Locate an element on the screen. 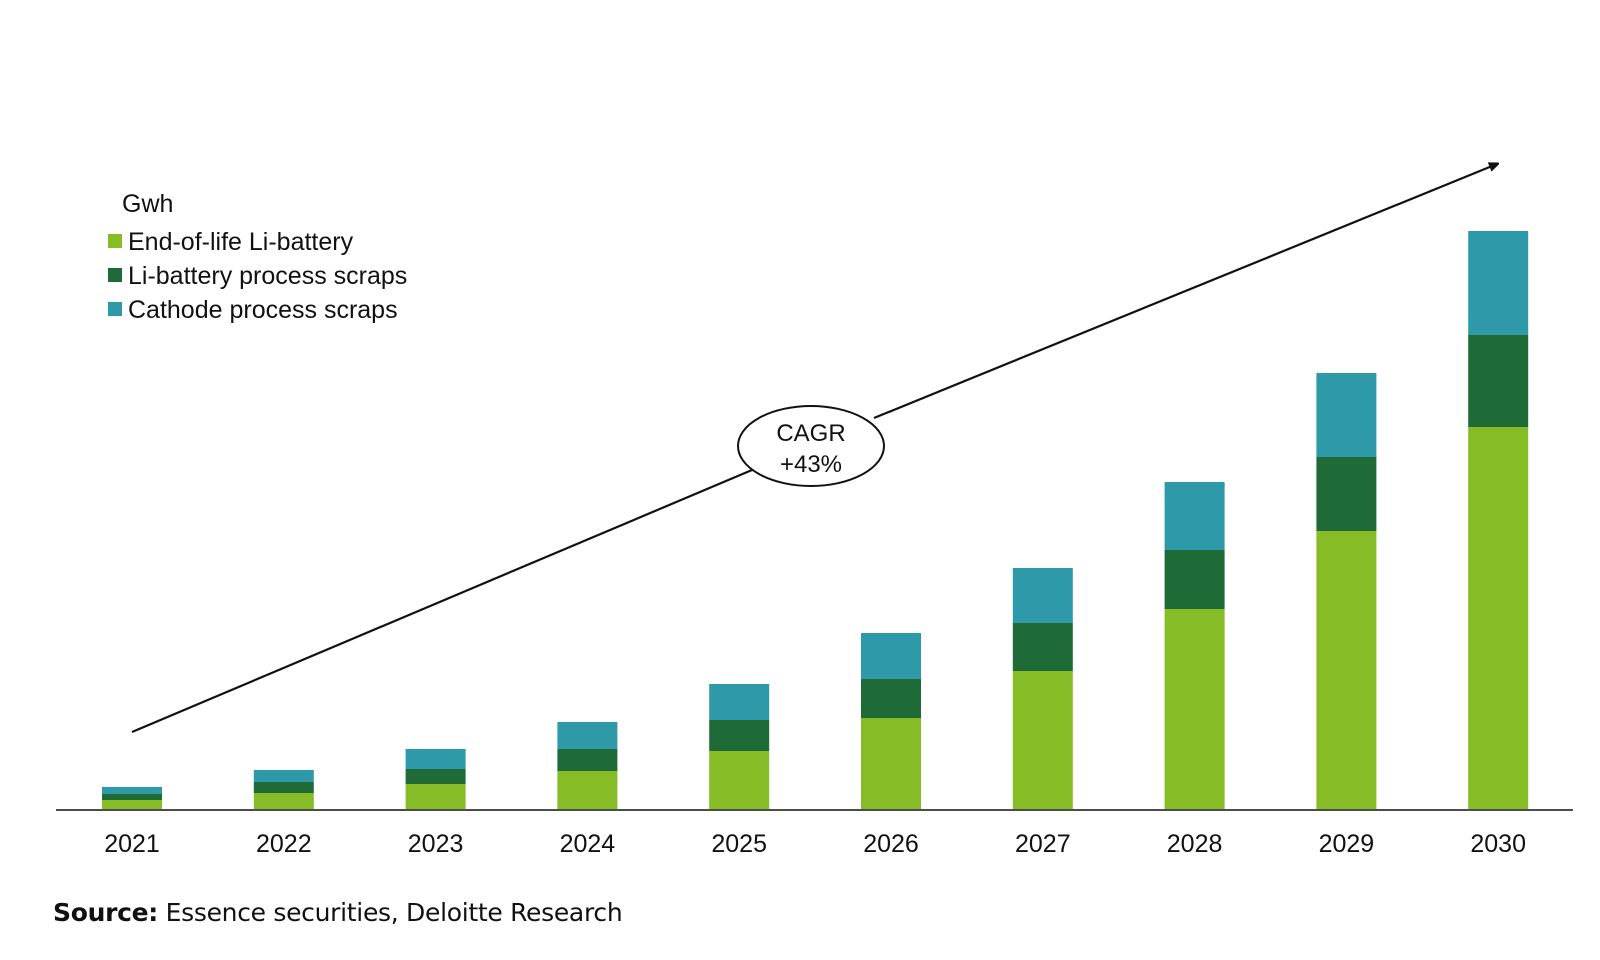  legend-label-1: Li-battery process scraps is located at coordinates (267, 276).